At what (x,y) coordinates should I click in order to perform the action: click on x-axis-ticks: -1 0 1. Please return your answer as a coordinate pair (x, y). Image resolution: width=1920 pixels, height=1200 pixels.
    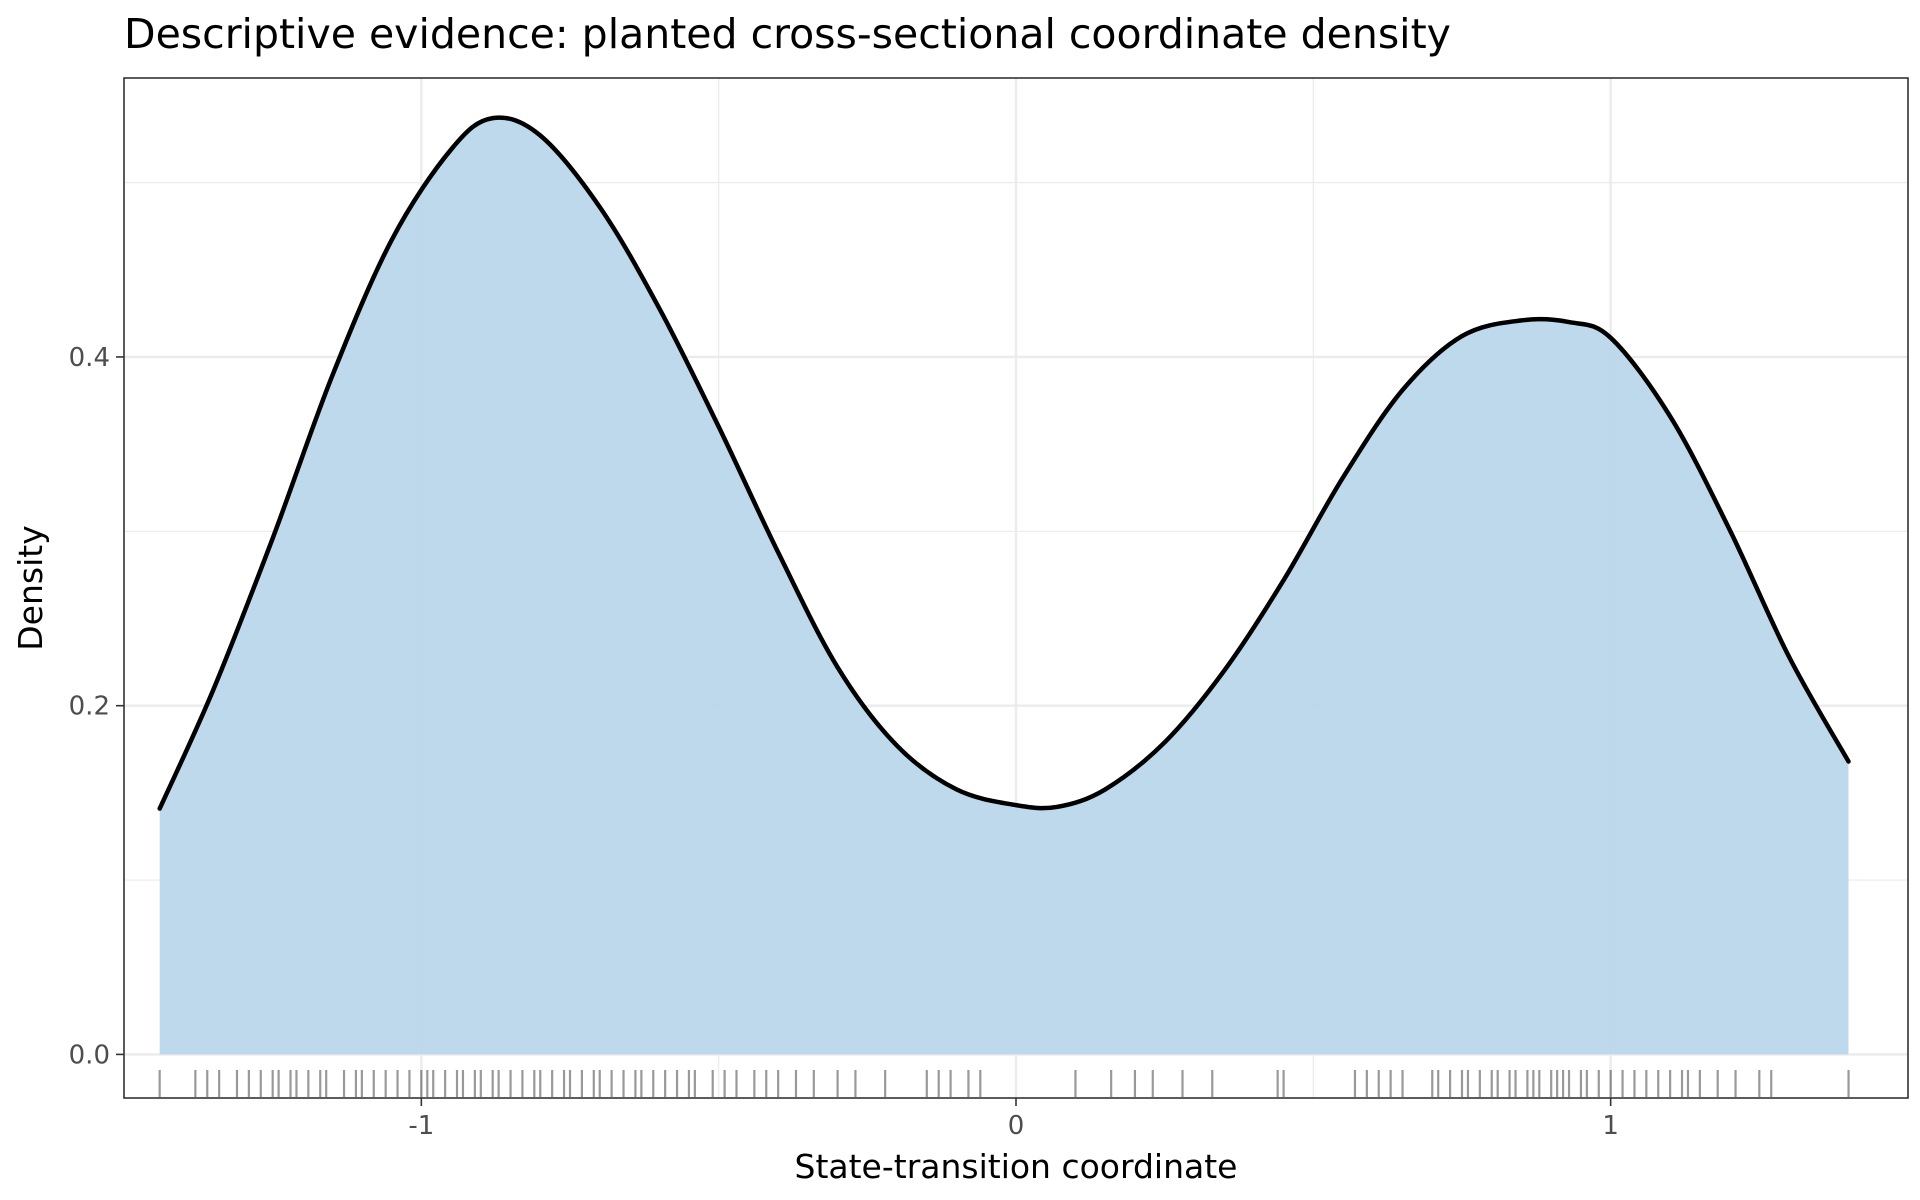
    Looking at the image, I should click on (1013, 1119).